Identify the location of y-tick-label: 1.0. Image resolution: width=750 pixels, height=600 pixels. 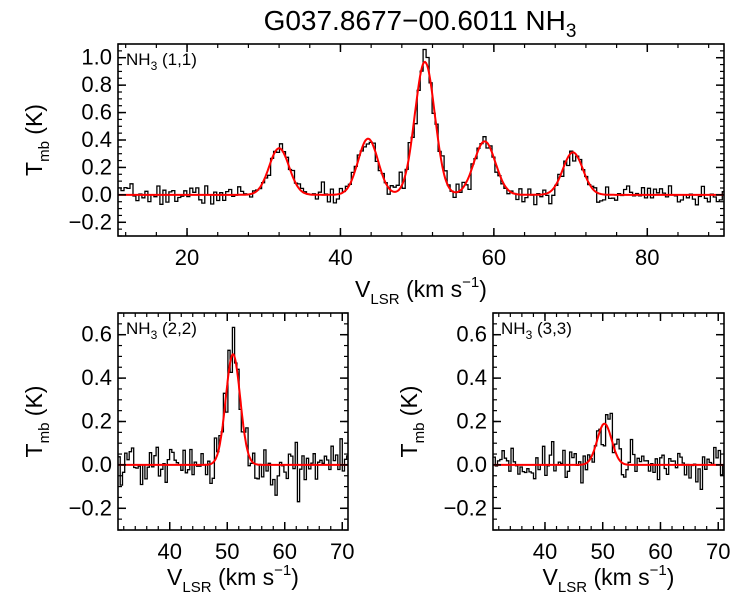
(96, 57).